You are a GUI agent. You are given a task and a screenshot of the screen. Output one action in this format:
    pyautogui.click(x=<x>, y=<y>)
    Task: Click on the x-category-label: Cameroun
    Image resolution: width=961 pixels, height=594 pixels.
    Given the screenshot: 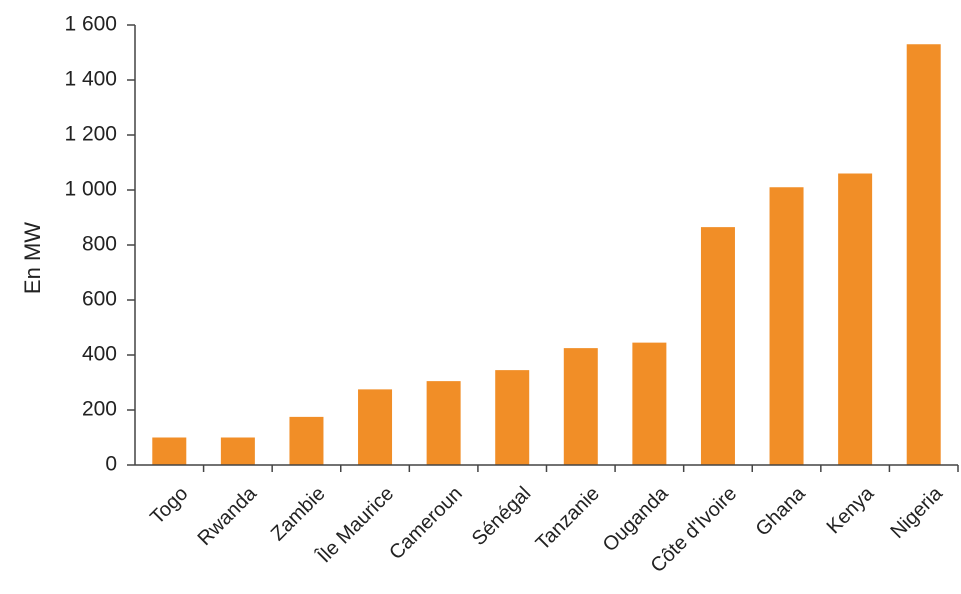 What is the action you would take?
    pyautogui.click(x=426, y=524)
    